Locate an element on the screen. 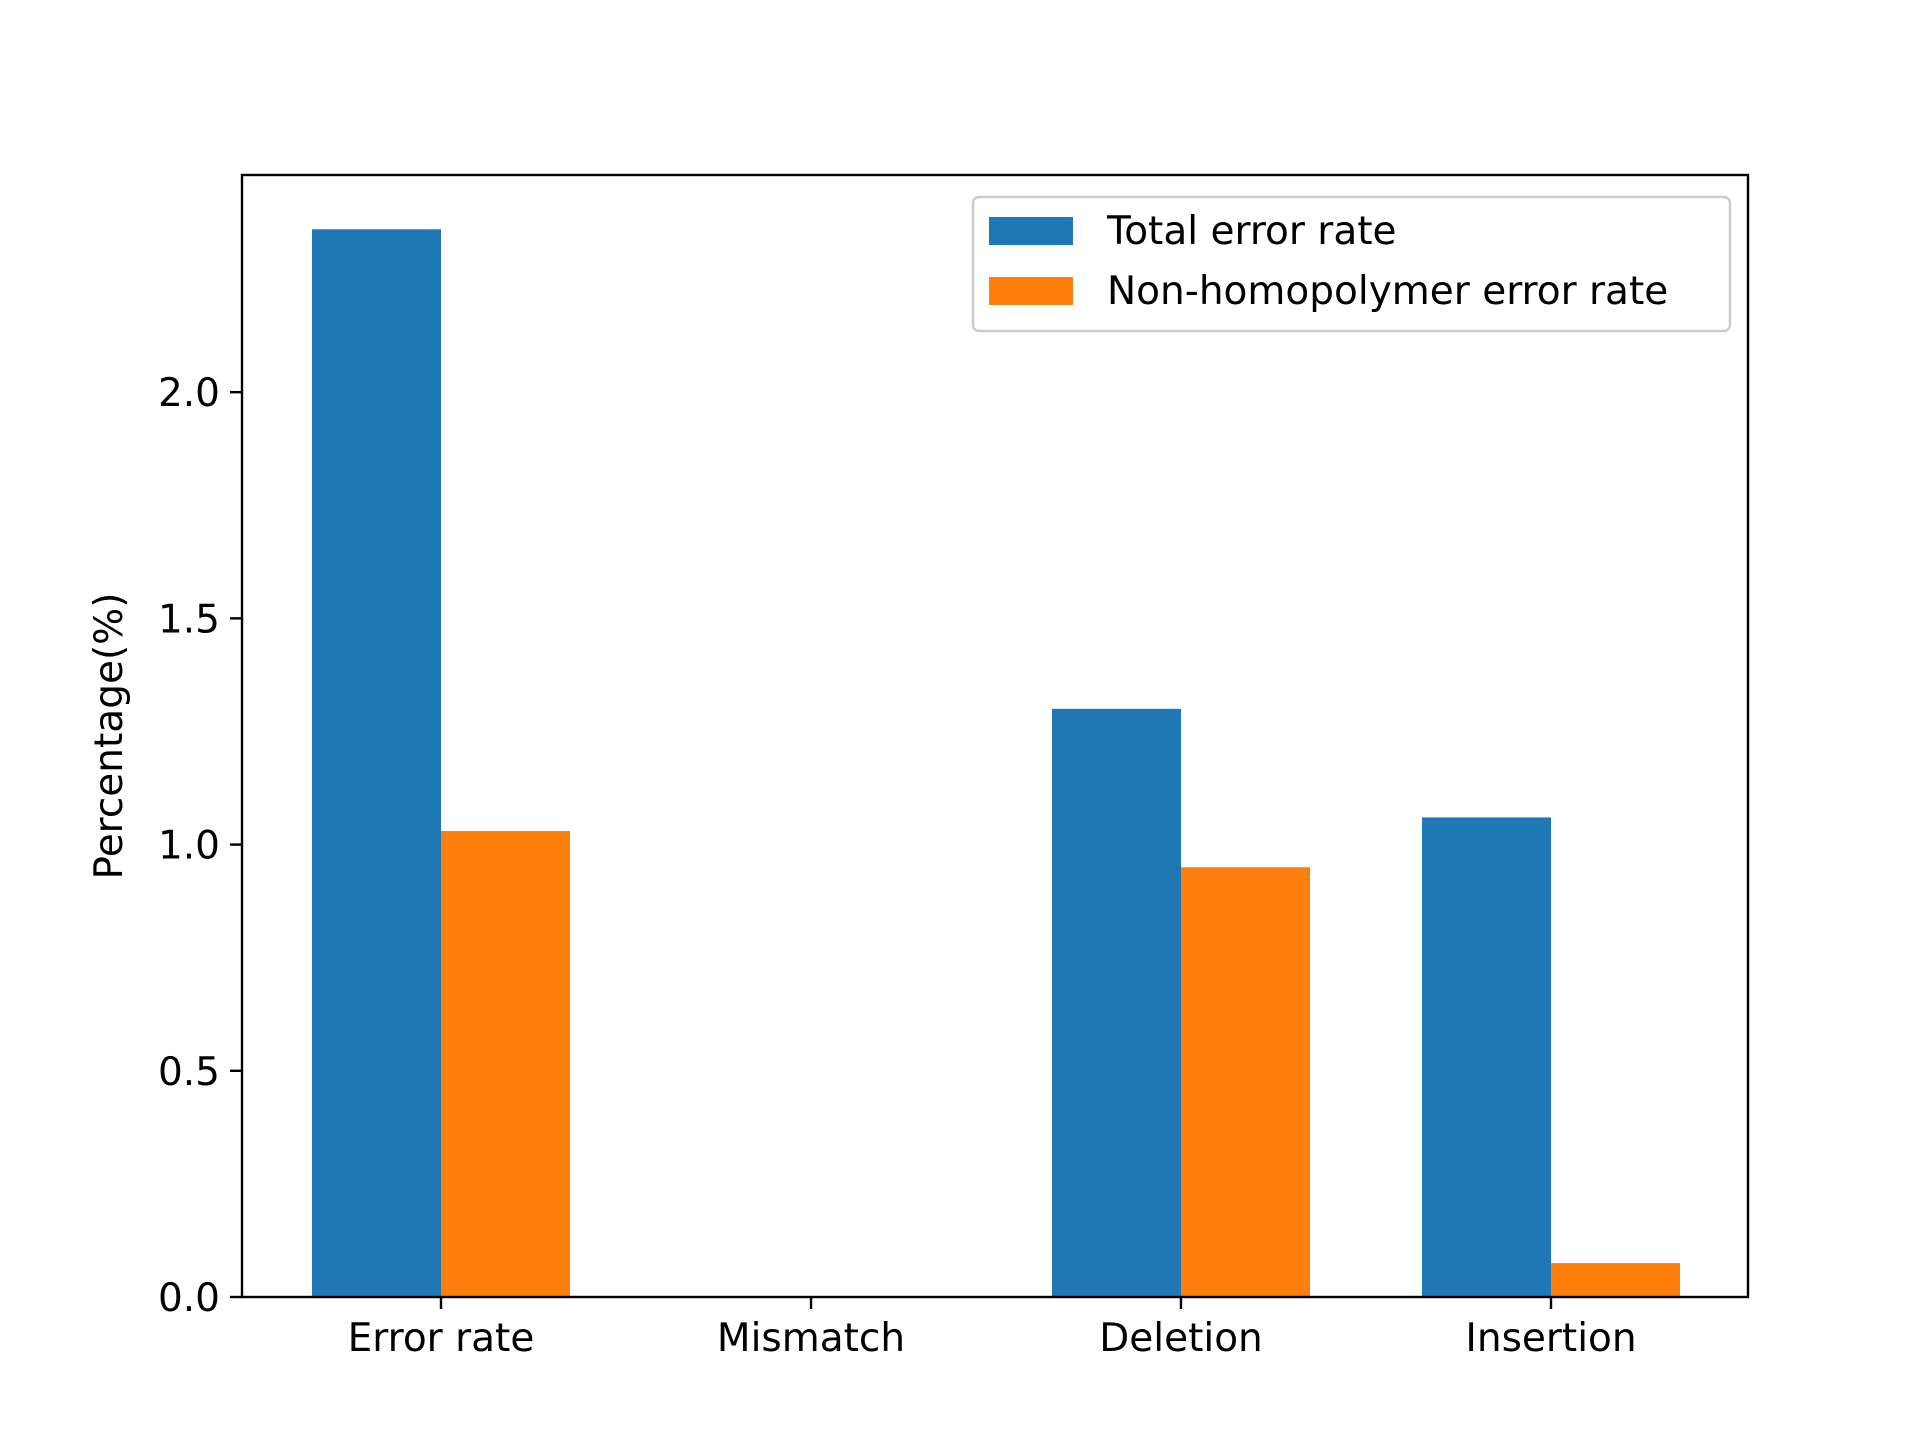 This screenshot has height=1440, width=1920. y-axis-label: Percentage(%) is located at coordinates (109, 736).